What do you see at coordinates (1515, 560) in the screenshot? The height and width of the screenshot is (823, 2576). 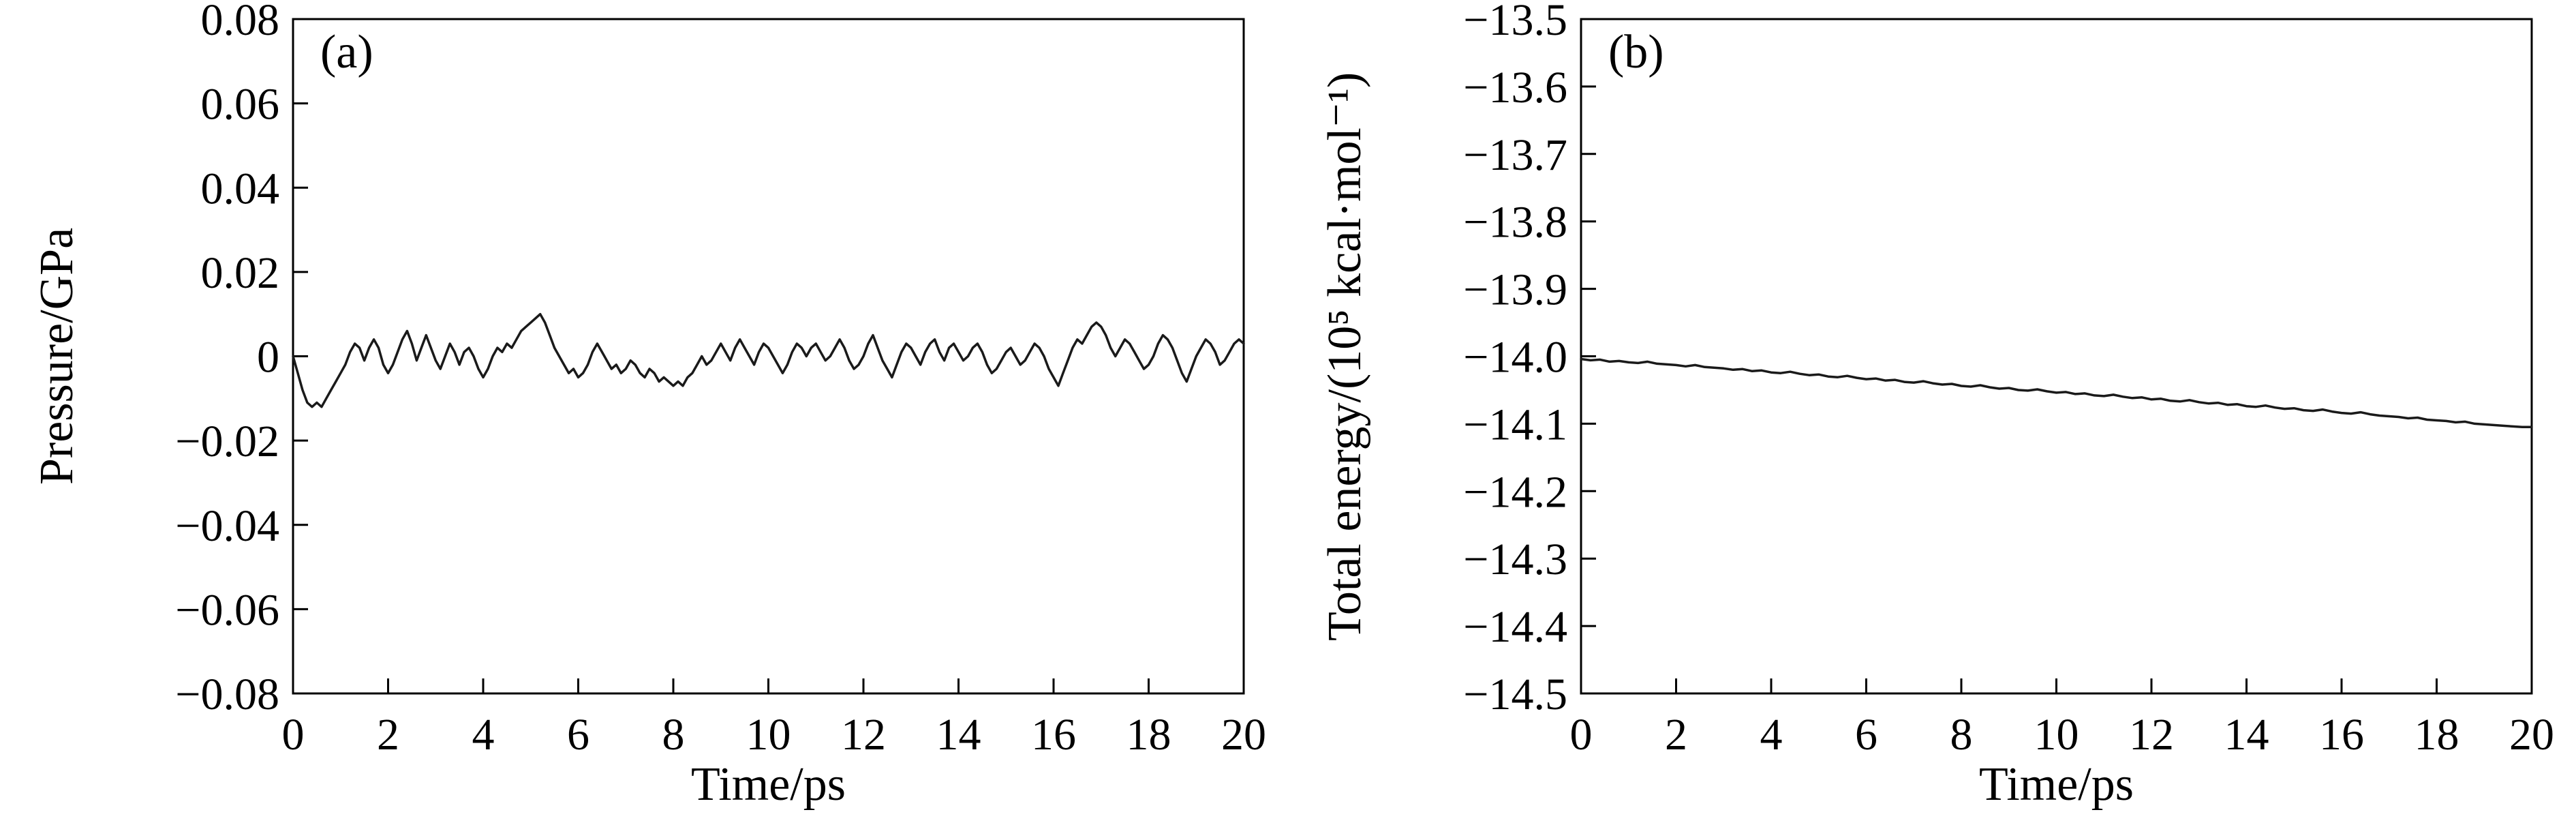 I see `y-tick-label: −14.3` at bounding box center [1515, 560].